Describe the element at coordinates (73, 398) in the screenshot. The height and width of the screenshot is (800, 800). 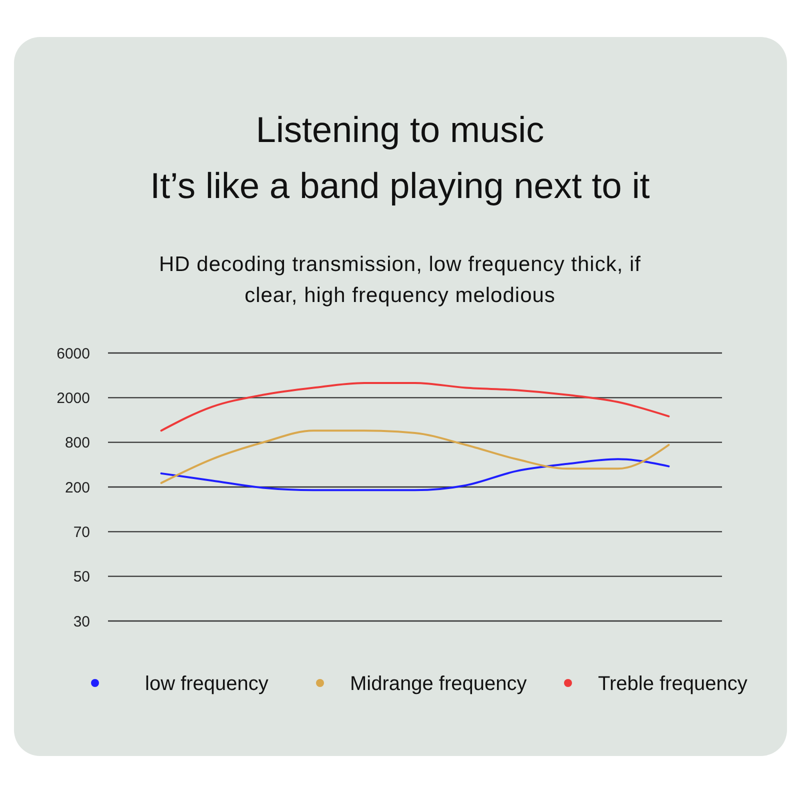
I see `text: 2000` at that location.